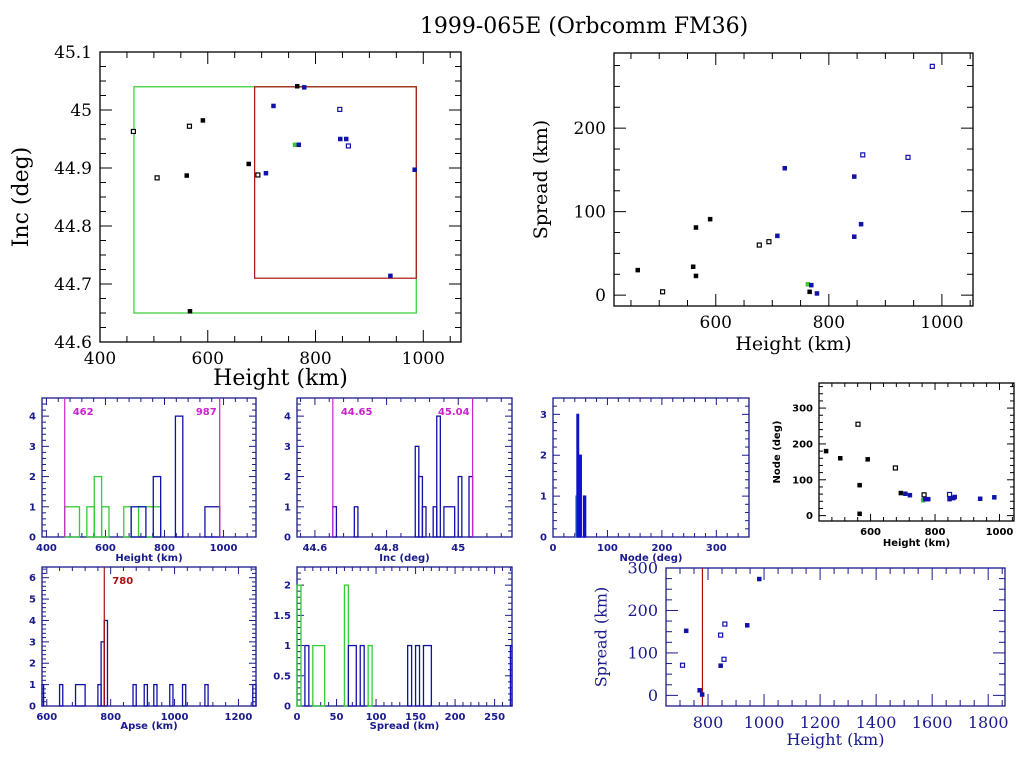 The height and width of the screenshot is (768, 1024). I want to click on y-axis-label: Inc (deg), so click(21, 197).